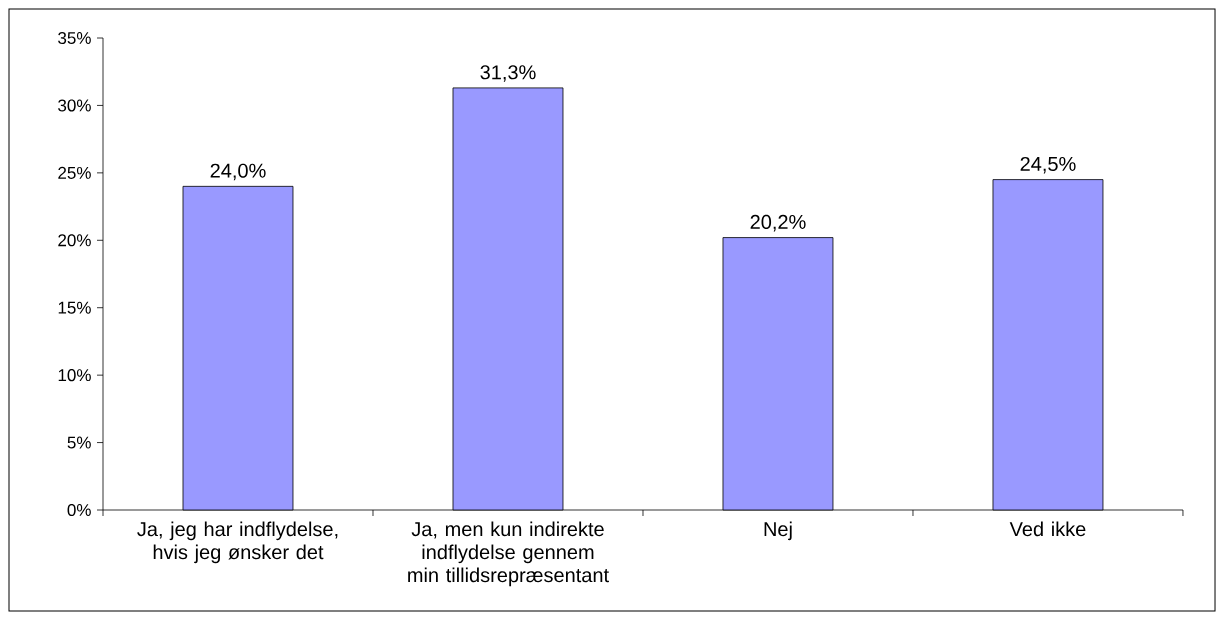  What do you see at coordinates (74, 375) in the screenshot?
I see `y-tick-label: 10%` at bounding box center [74, 375].